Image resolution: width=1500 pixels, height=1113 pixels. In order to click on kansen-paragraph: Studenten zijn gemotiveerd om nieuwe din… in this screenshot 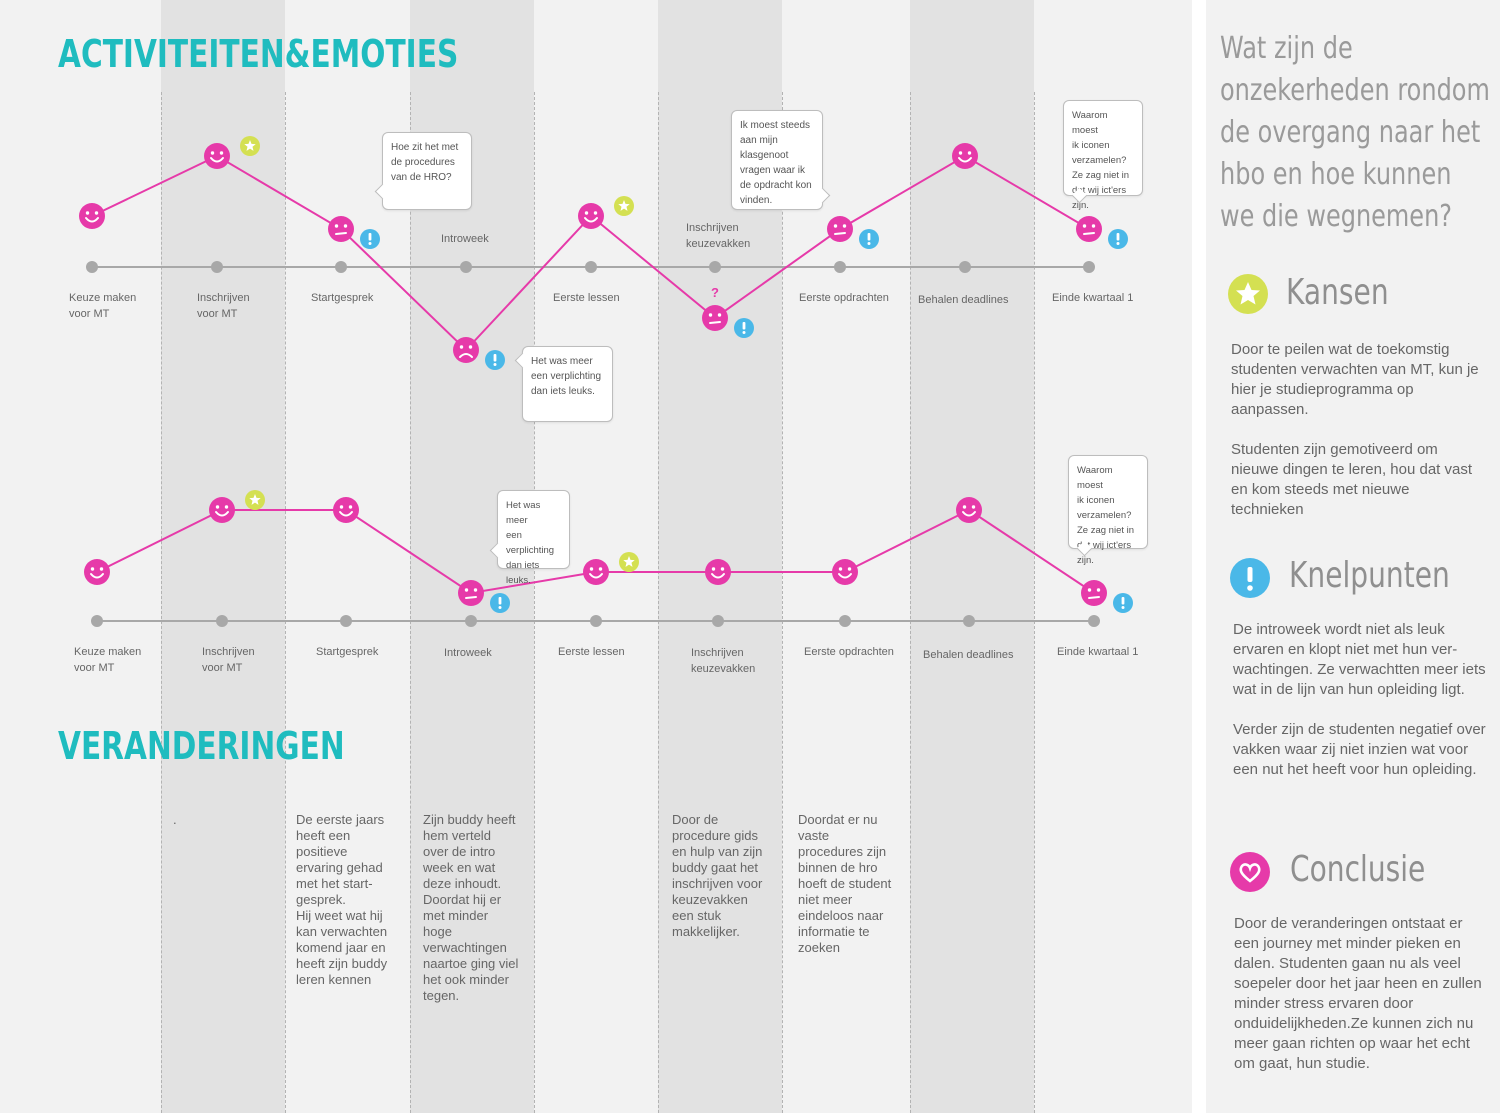, I will do `click(1352, 479)`.